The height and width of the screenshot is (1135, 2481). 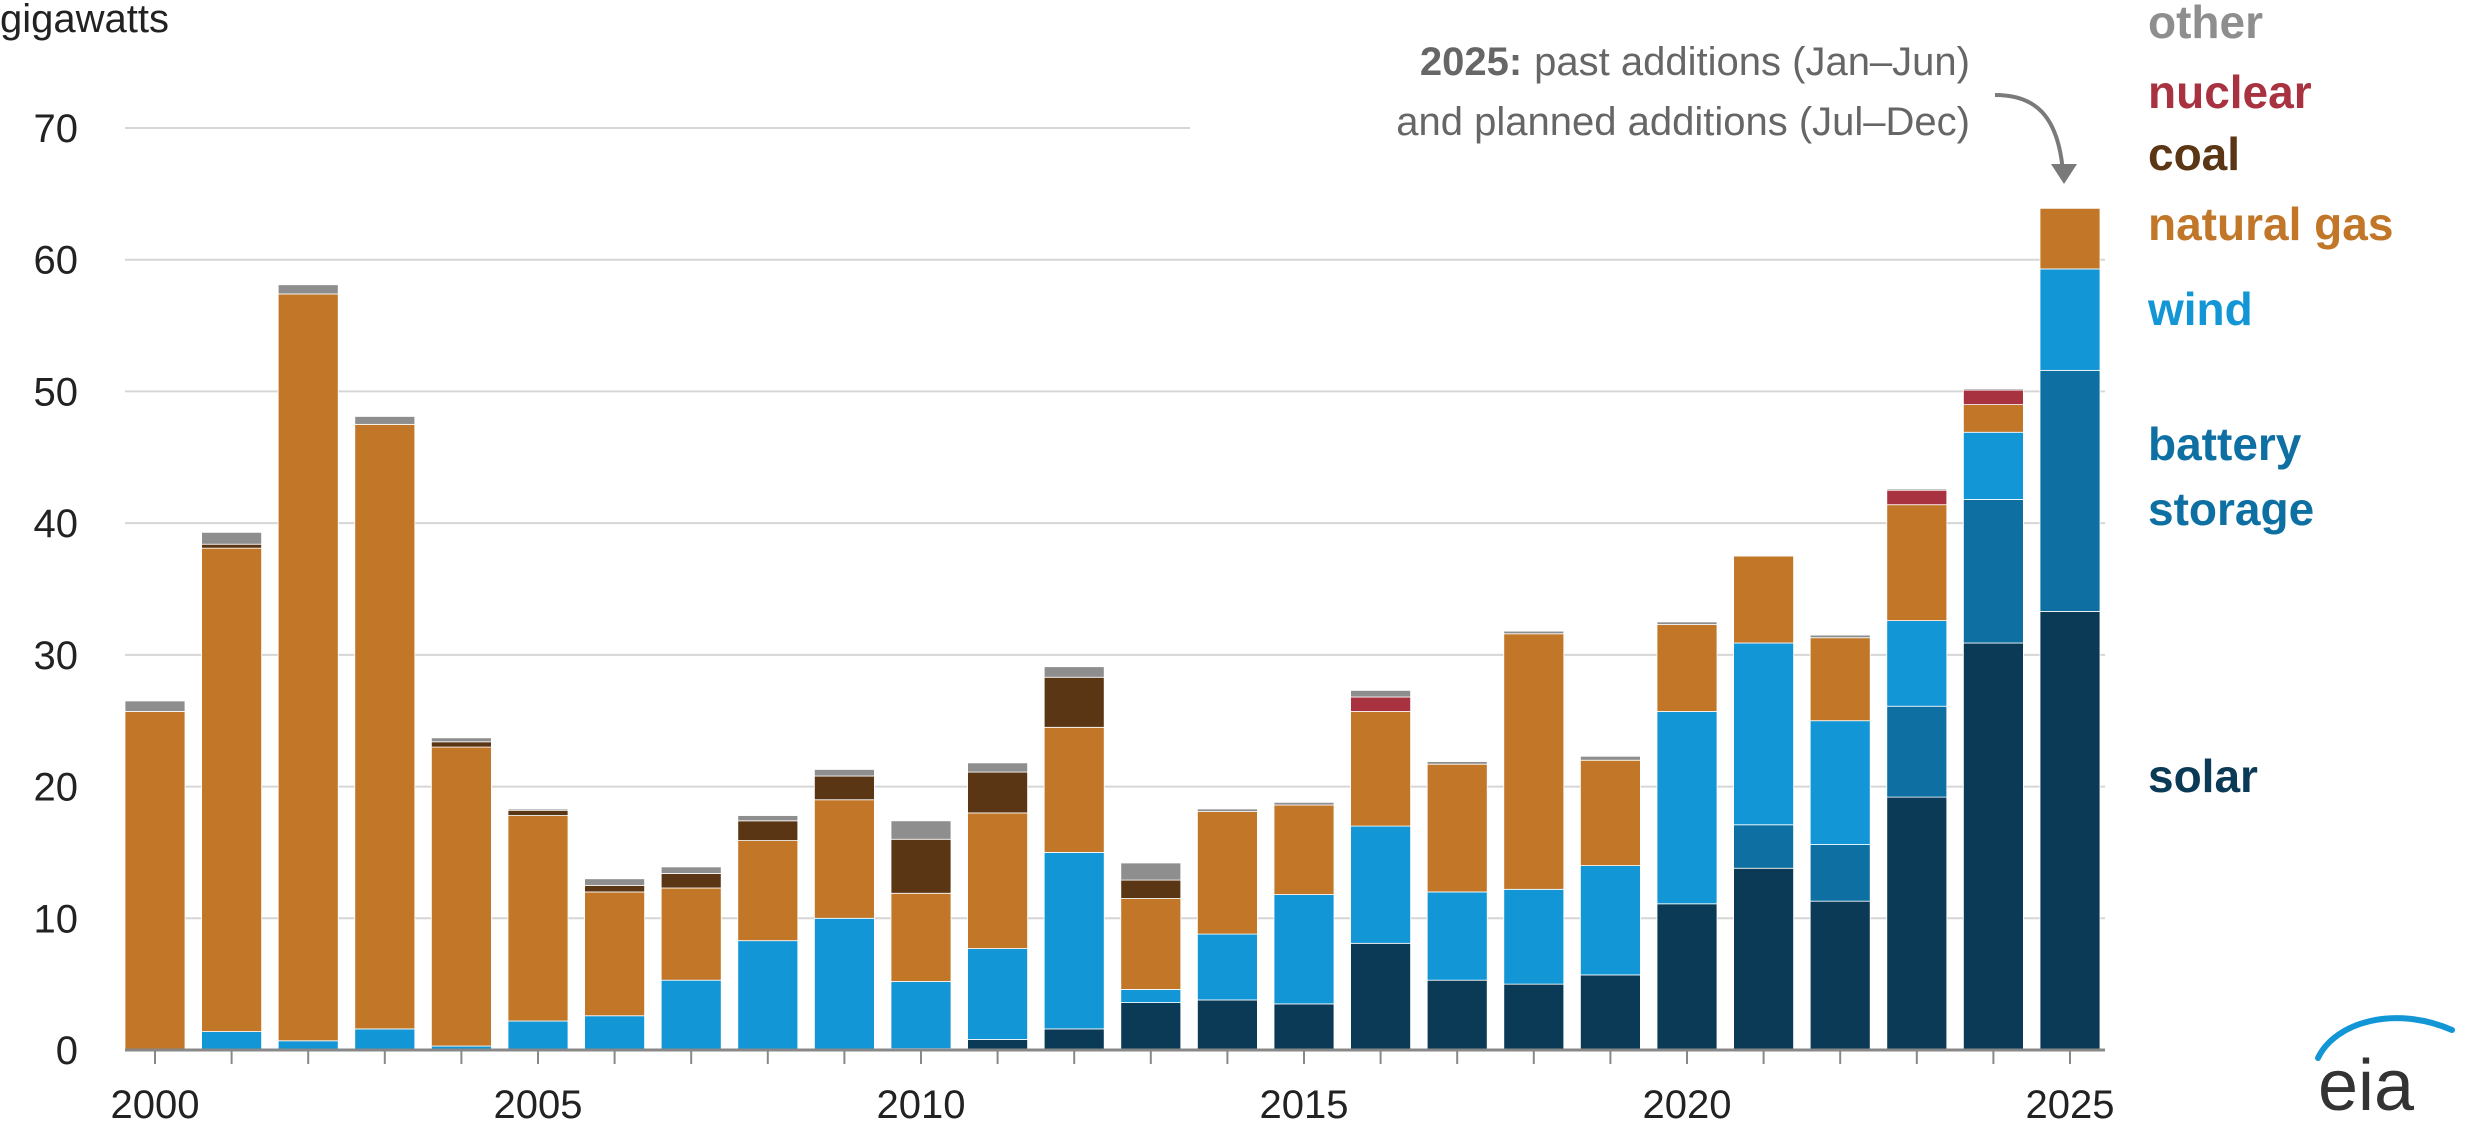 What do you see at coordinates (2194, 154) in the screenshot?
I see `legend-label: coal` at bounding box center [2194, 154].